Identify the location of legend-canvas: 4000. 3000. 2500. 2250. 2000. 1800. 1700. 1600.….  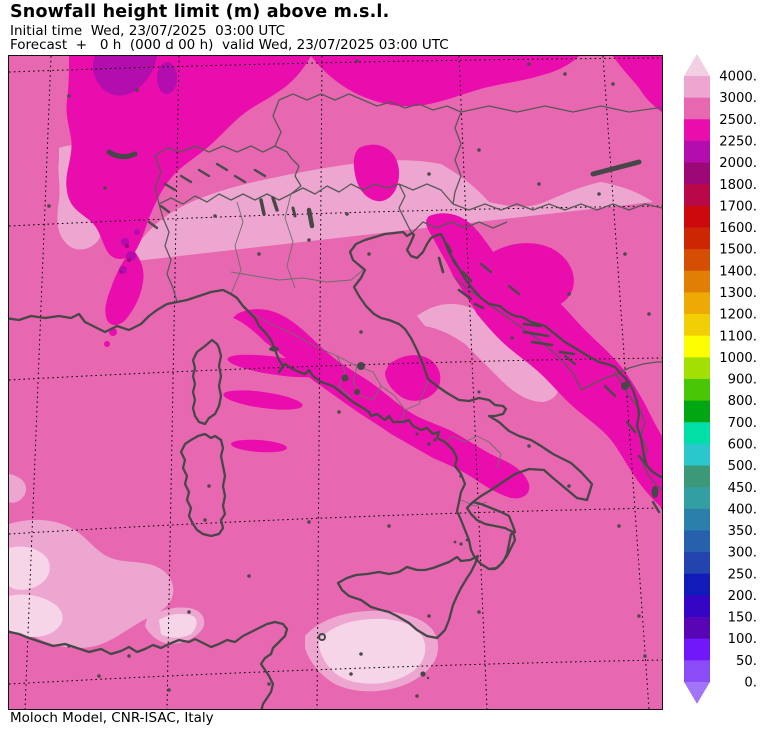
(720, 379).